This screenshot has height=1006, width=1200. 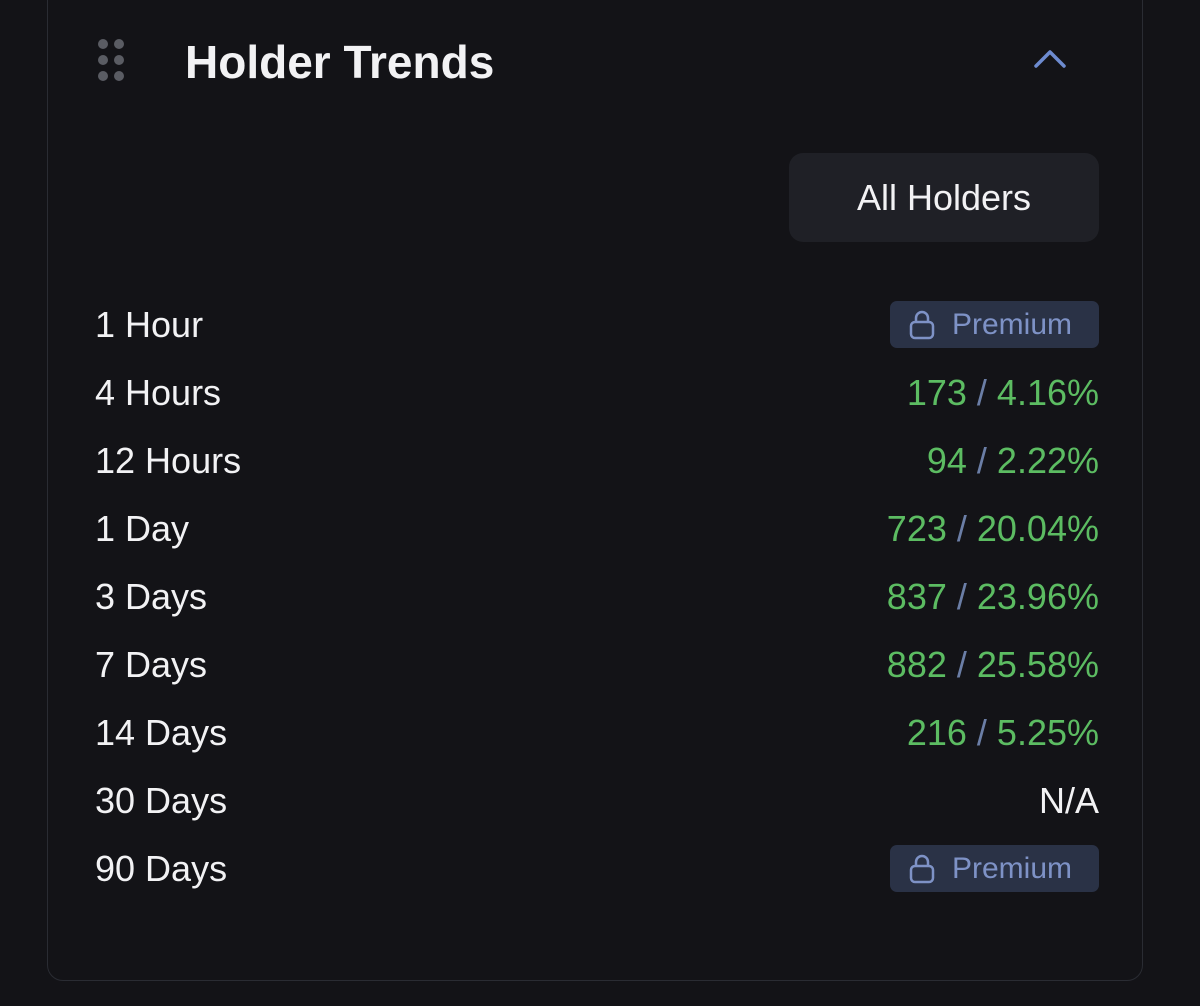 I want to click on holder-count: 837, so click(x=916, y=596).